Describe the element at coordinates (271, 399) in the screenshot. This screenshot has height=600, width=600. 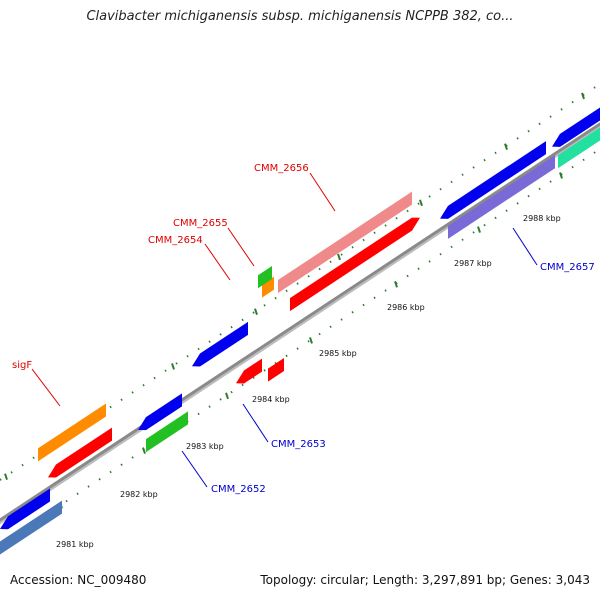
I see `tick-label: 2984 kbp` at that location.